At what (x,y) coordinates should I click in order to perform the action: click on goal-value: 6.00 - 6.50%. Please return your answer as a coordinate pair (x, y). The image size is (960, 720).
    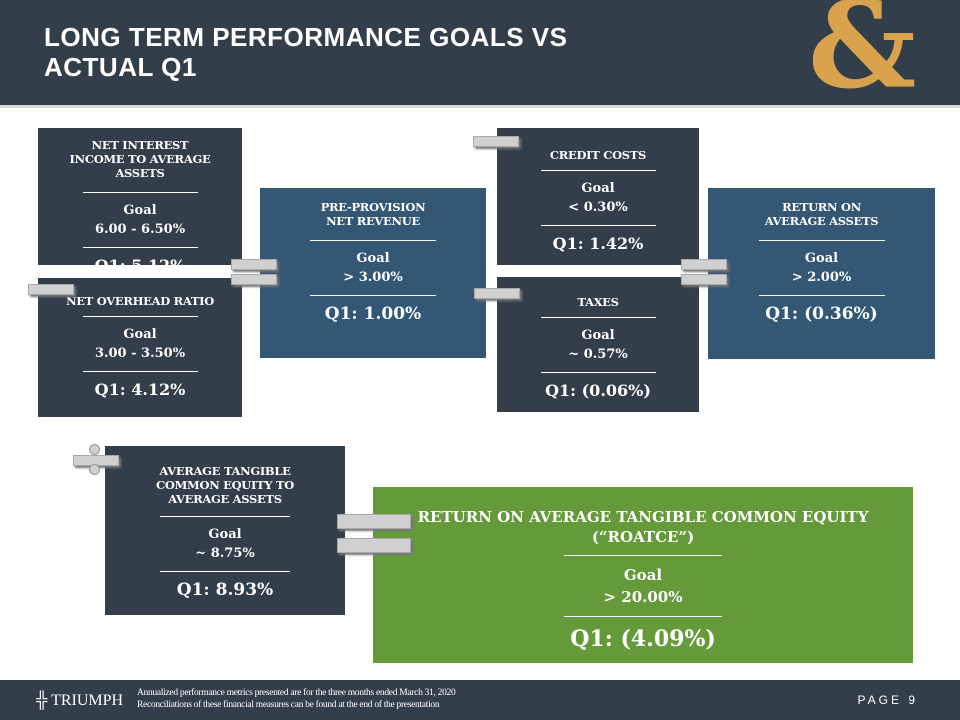
    Looking at the image, I should click on (140, 229).